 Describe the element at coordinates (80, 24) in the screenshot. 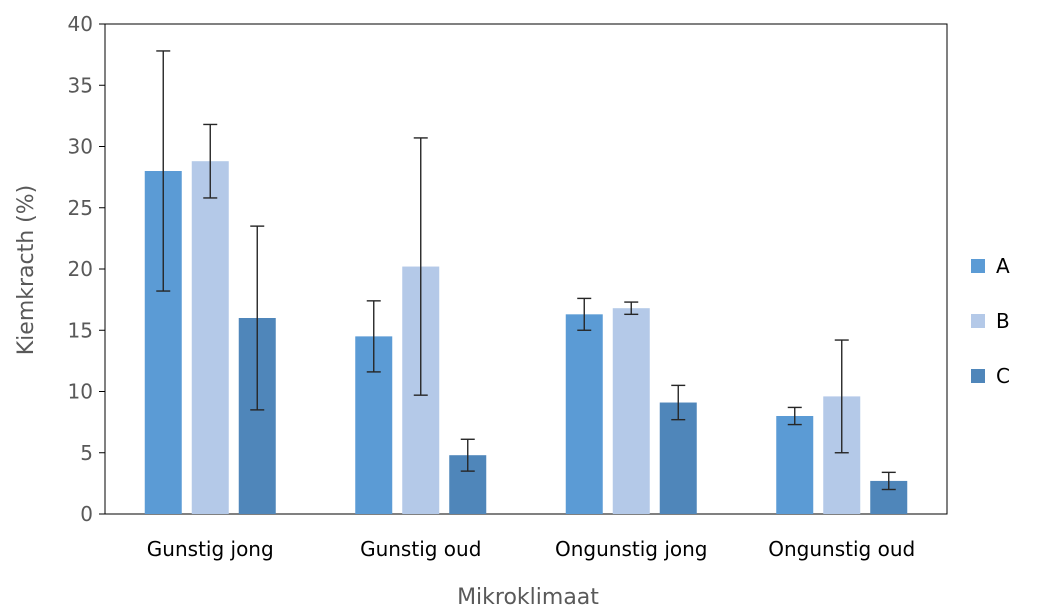

I see `y-tick-label: 40` at that location.